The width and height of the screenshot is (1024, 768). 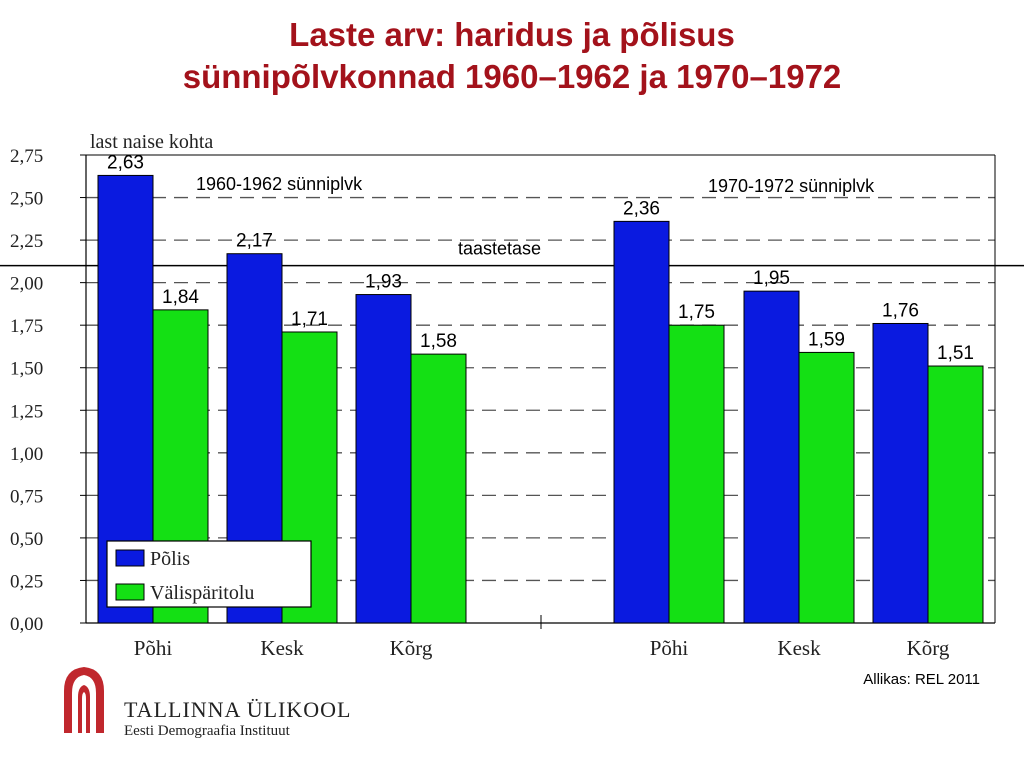 I want to click on y-tick-label: 0,50, so click(x=26, y=539).